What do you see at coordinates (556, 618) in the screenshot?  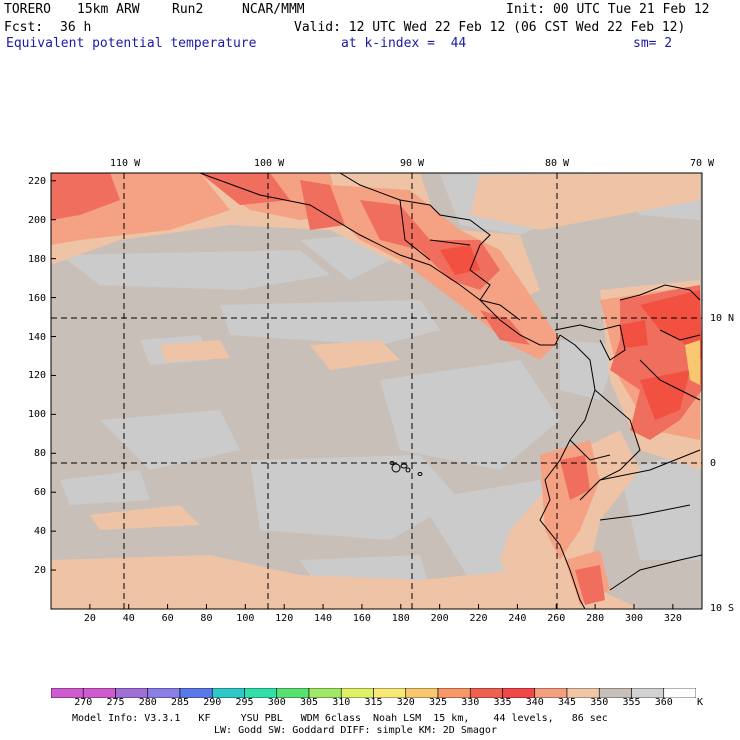 I see `x-tick-label: 260` at bounding box center [556, 618].